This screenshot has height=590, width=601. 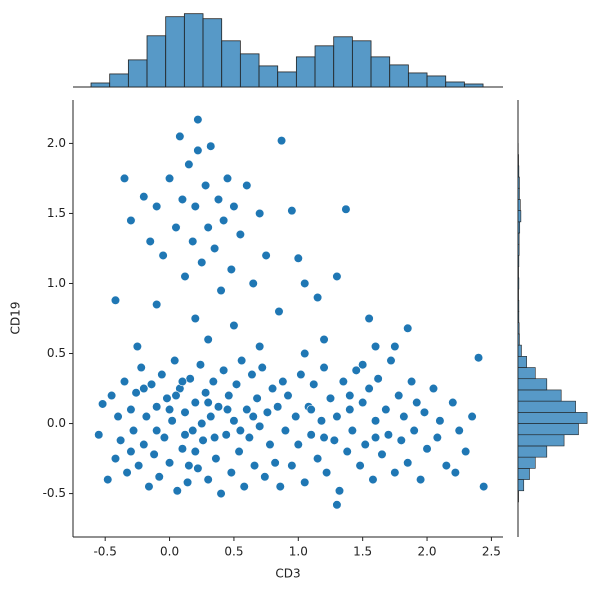 I want to click on y-tick-label: -0.5, so click(x=54, y=493).